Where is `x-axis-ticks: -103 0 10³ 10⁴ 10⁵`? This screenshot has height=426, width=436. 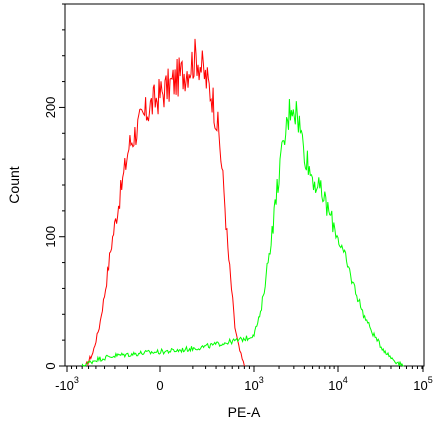
x-axis-ticks: -103 0 10³ 10⁴ 10⁵ is located at coordinates (244, 379).